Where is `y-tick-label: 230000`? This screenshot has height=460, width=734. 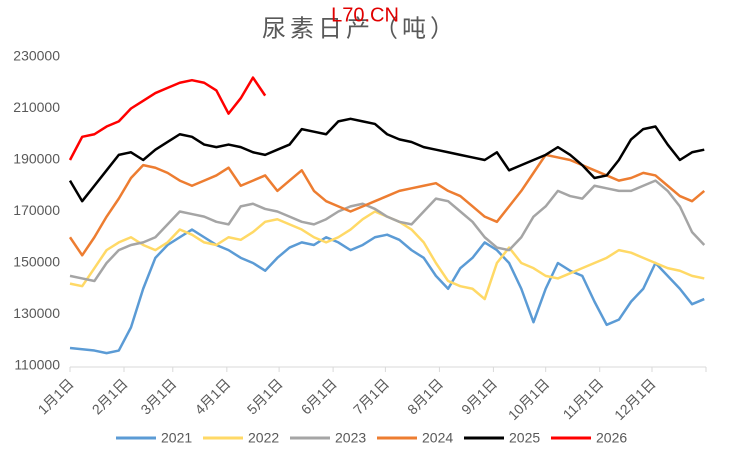
y-tick-label: 230000 is located at coordinates (36, 56).